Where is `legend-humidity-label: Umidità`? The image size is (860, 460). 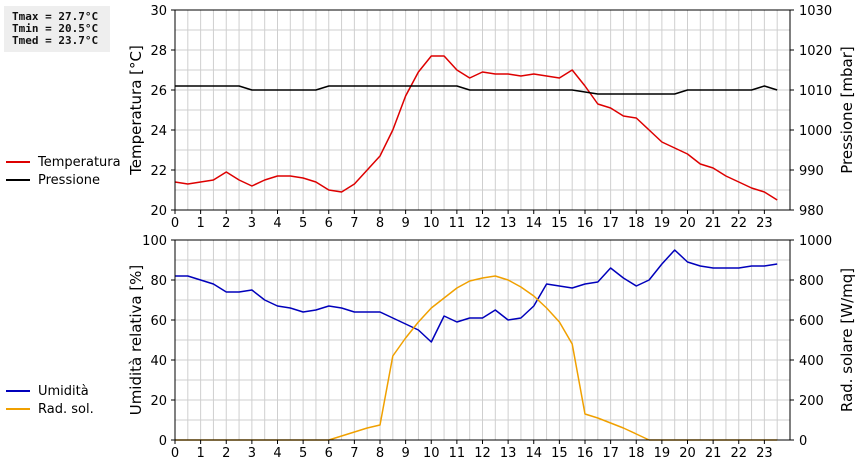
legend-humidity-label: Umidità is located at coordinates (63, 391).